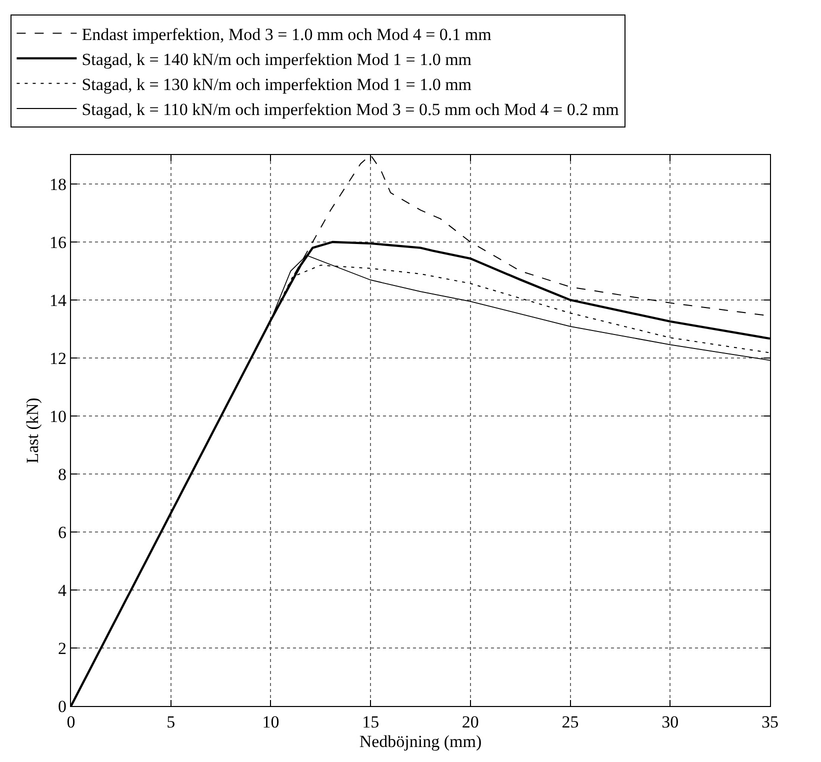 The height and width of the screenshot is (762, 821). I want to click on x-tick-label: 5, so click(171, 722).